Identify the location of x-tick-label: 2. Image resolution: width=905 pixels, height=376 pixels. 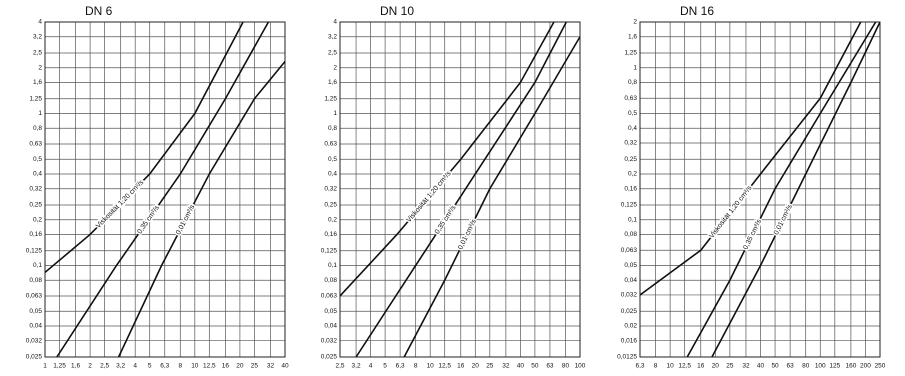
(90, 366).